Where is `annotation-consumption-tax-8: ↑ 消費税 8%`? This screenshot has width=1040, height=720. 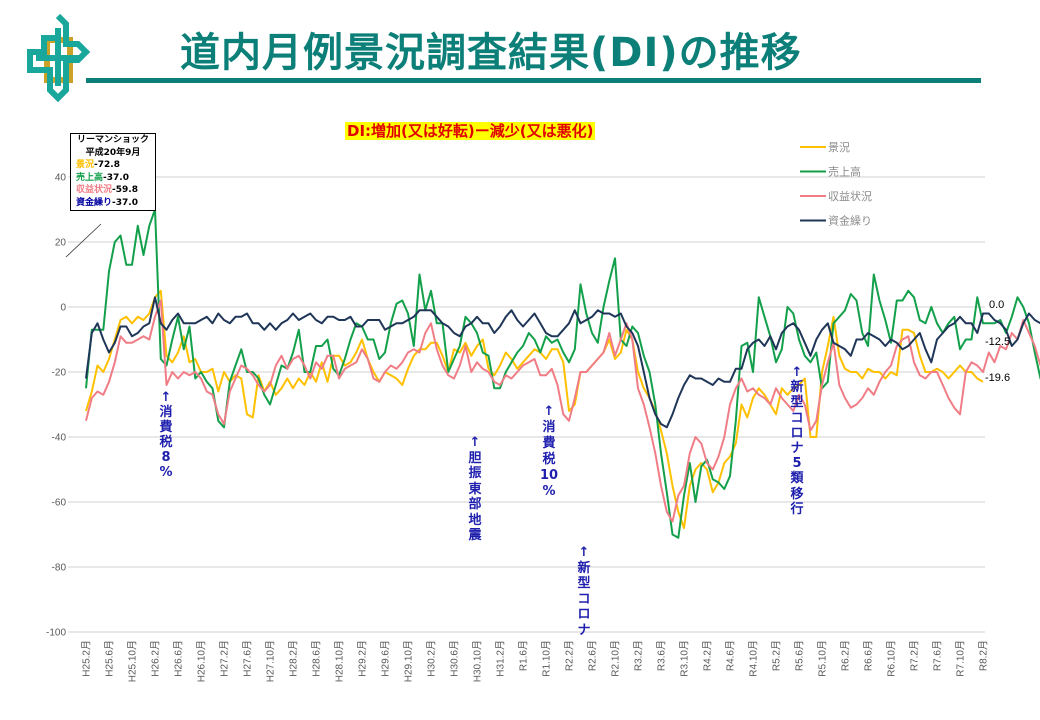 annotation-consumption-tax-8: ↑ 消費税 8% is located at coordinates (166, 435).